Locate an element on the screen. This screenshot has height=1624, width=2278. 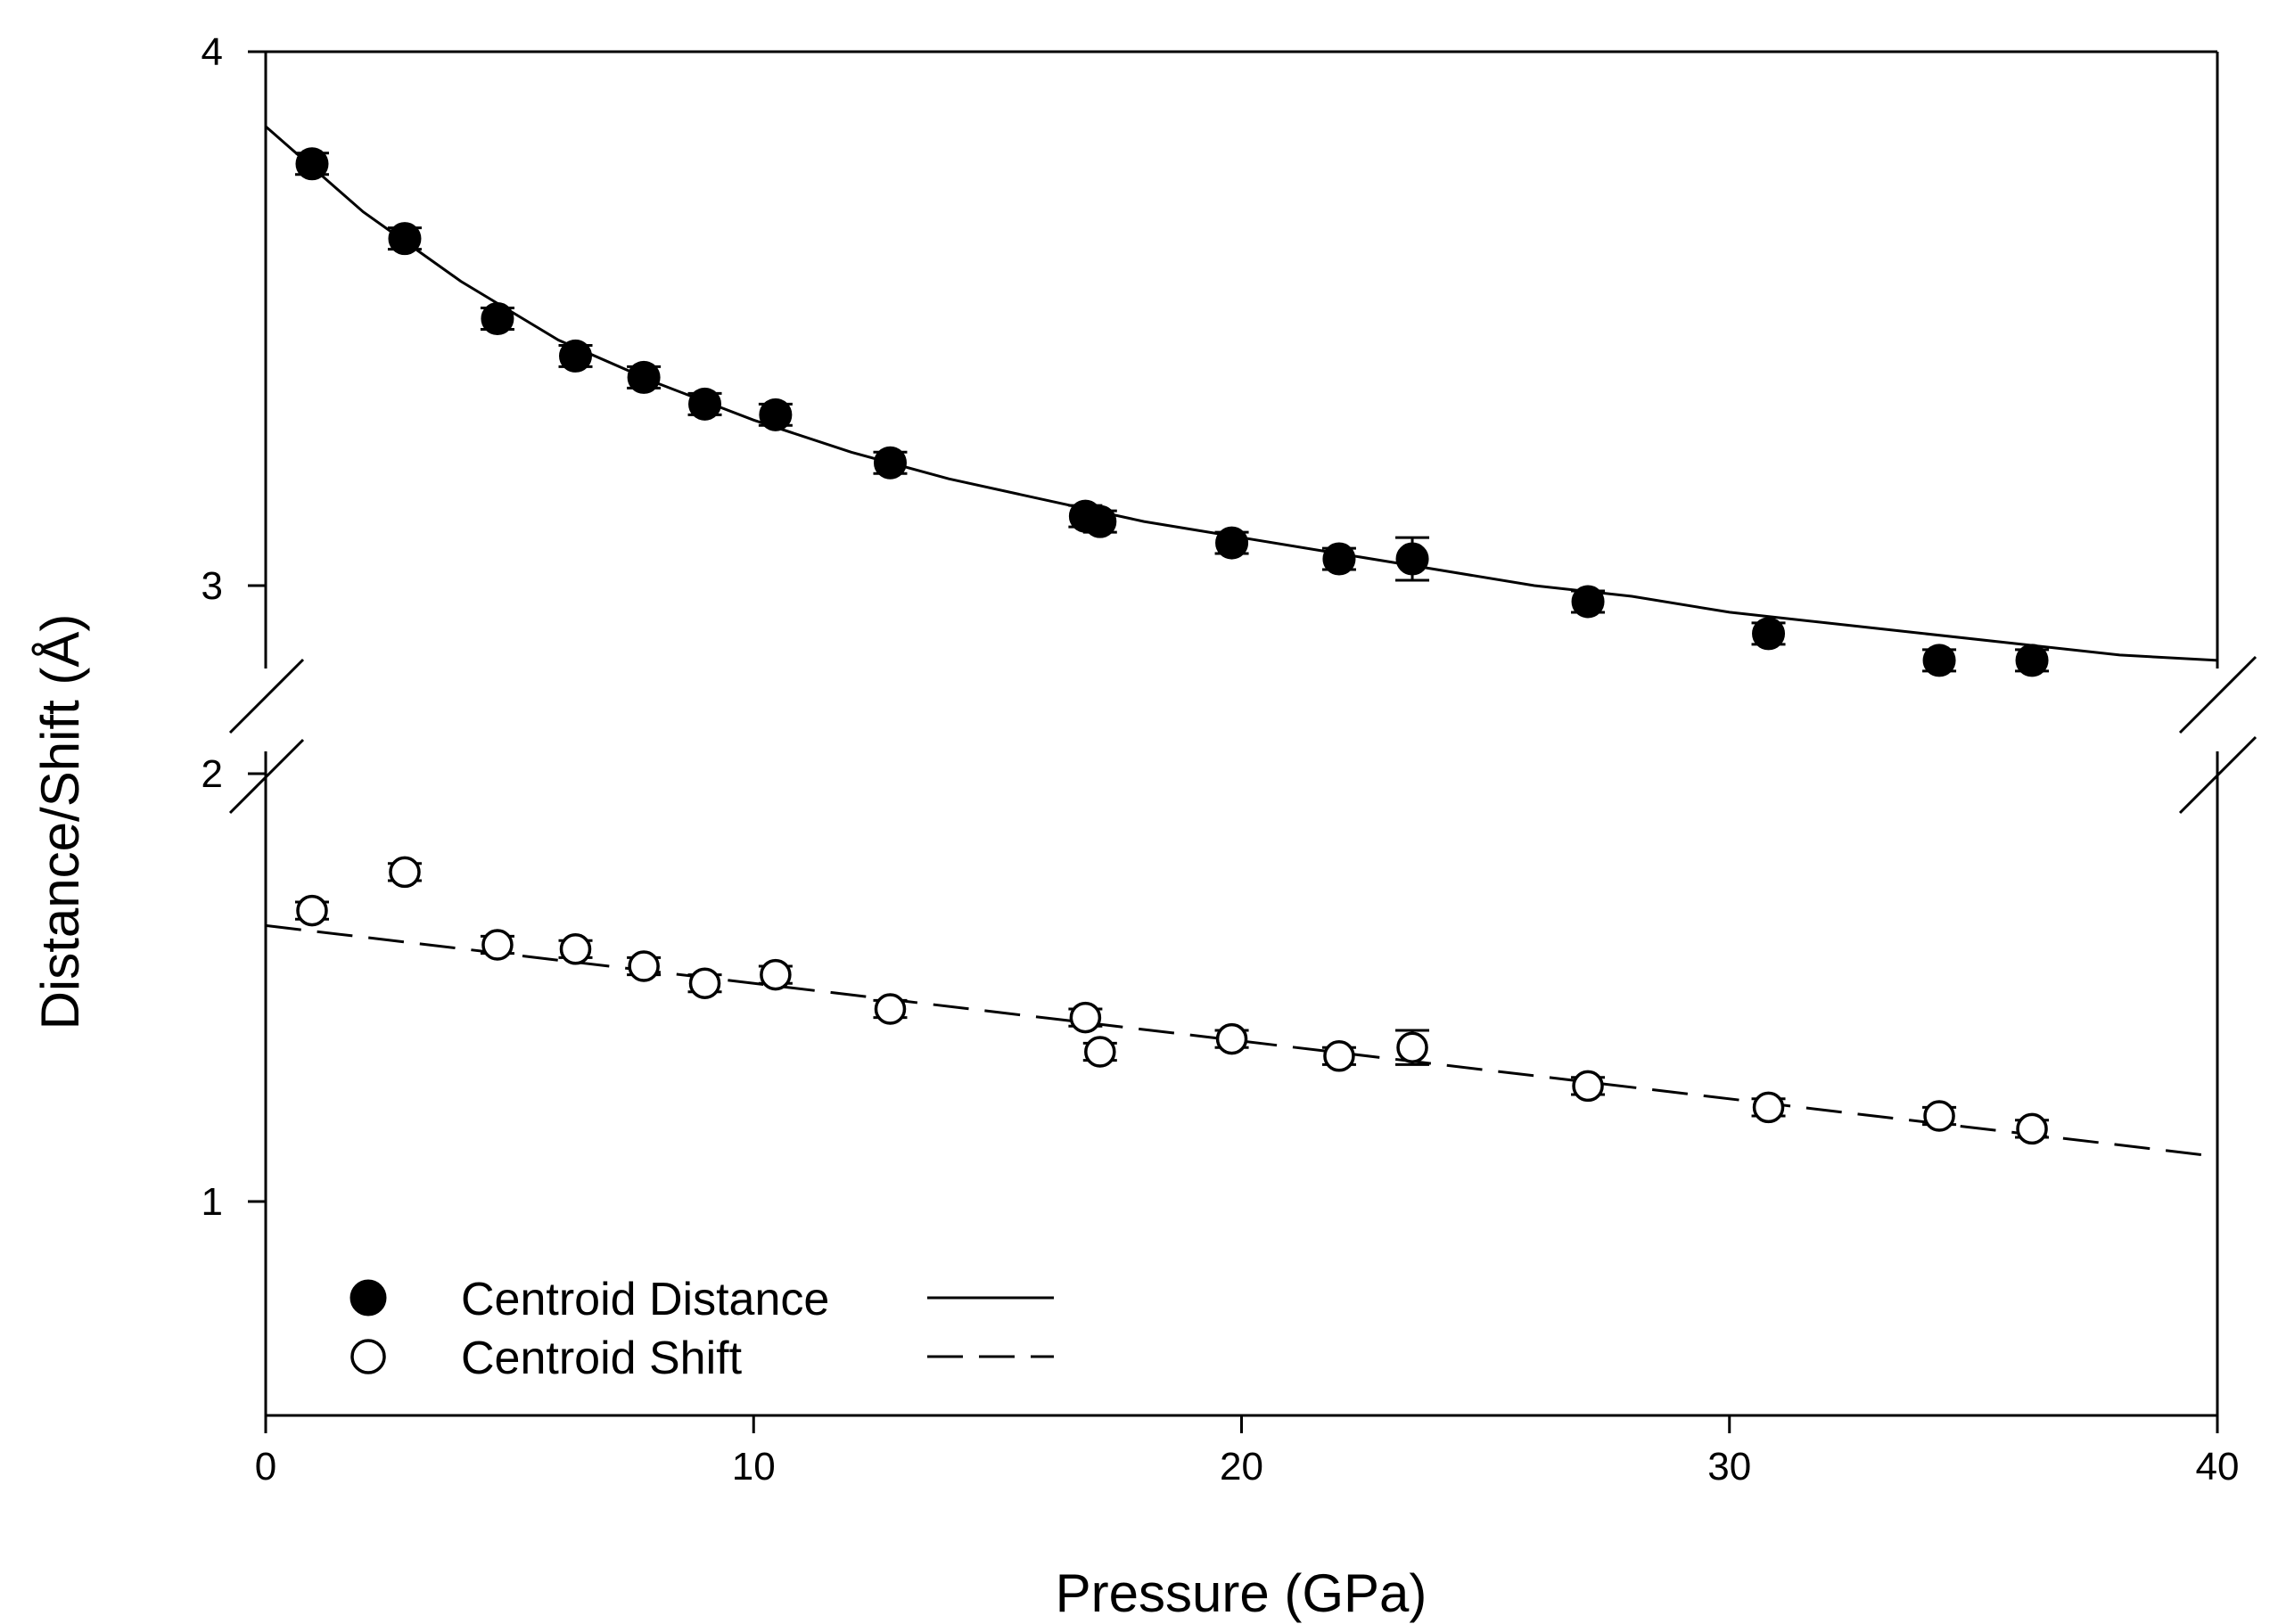
legend-label-centroid-shift: Centroid Shift is located at coordinates (602, 1358).